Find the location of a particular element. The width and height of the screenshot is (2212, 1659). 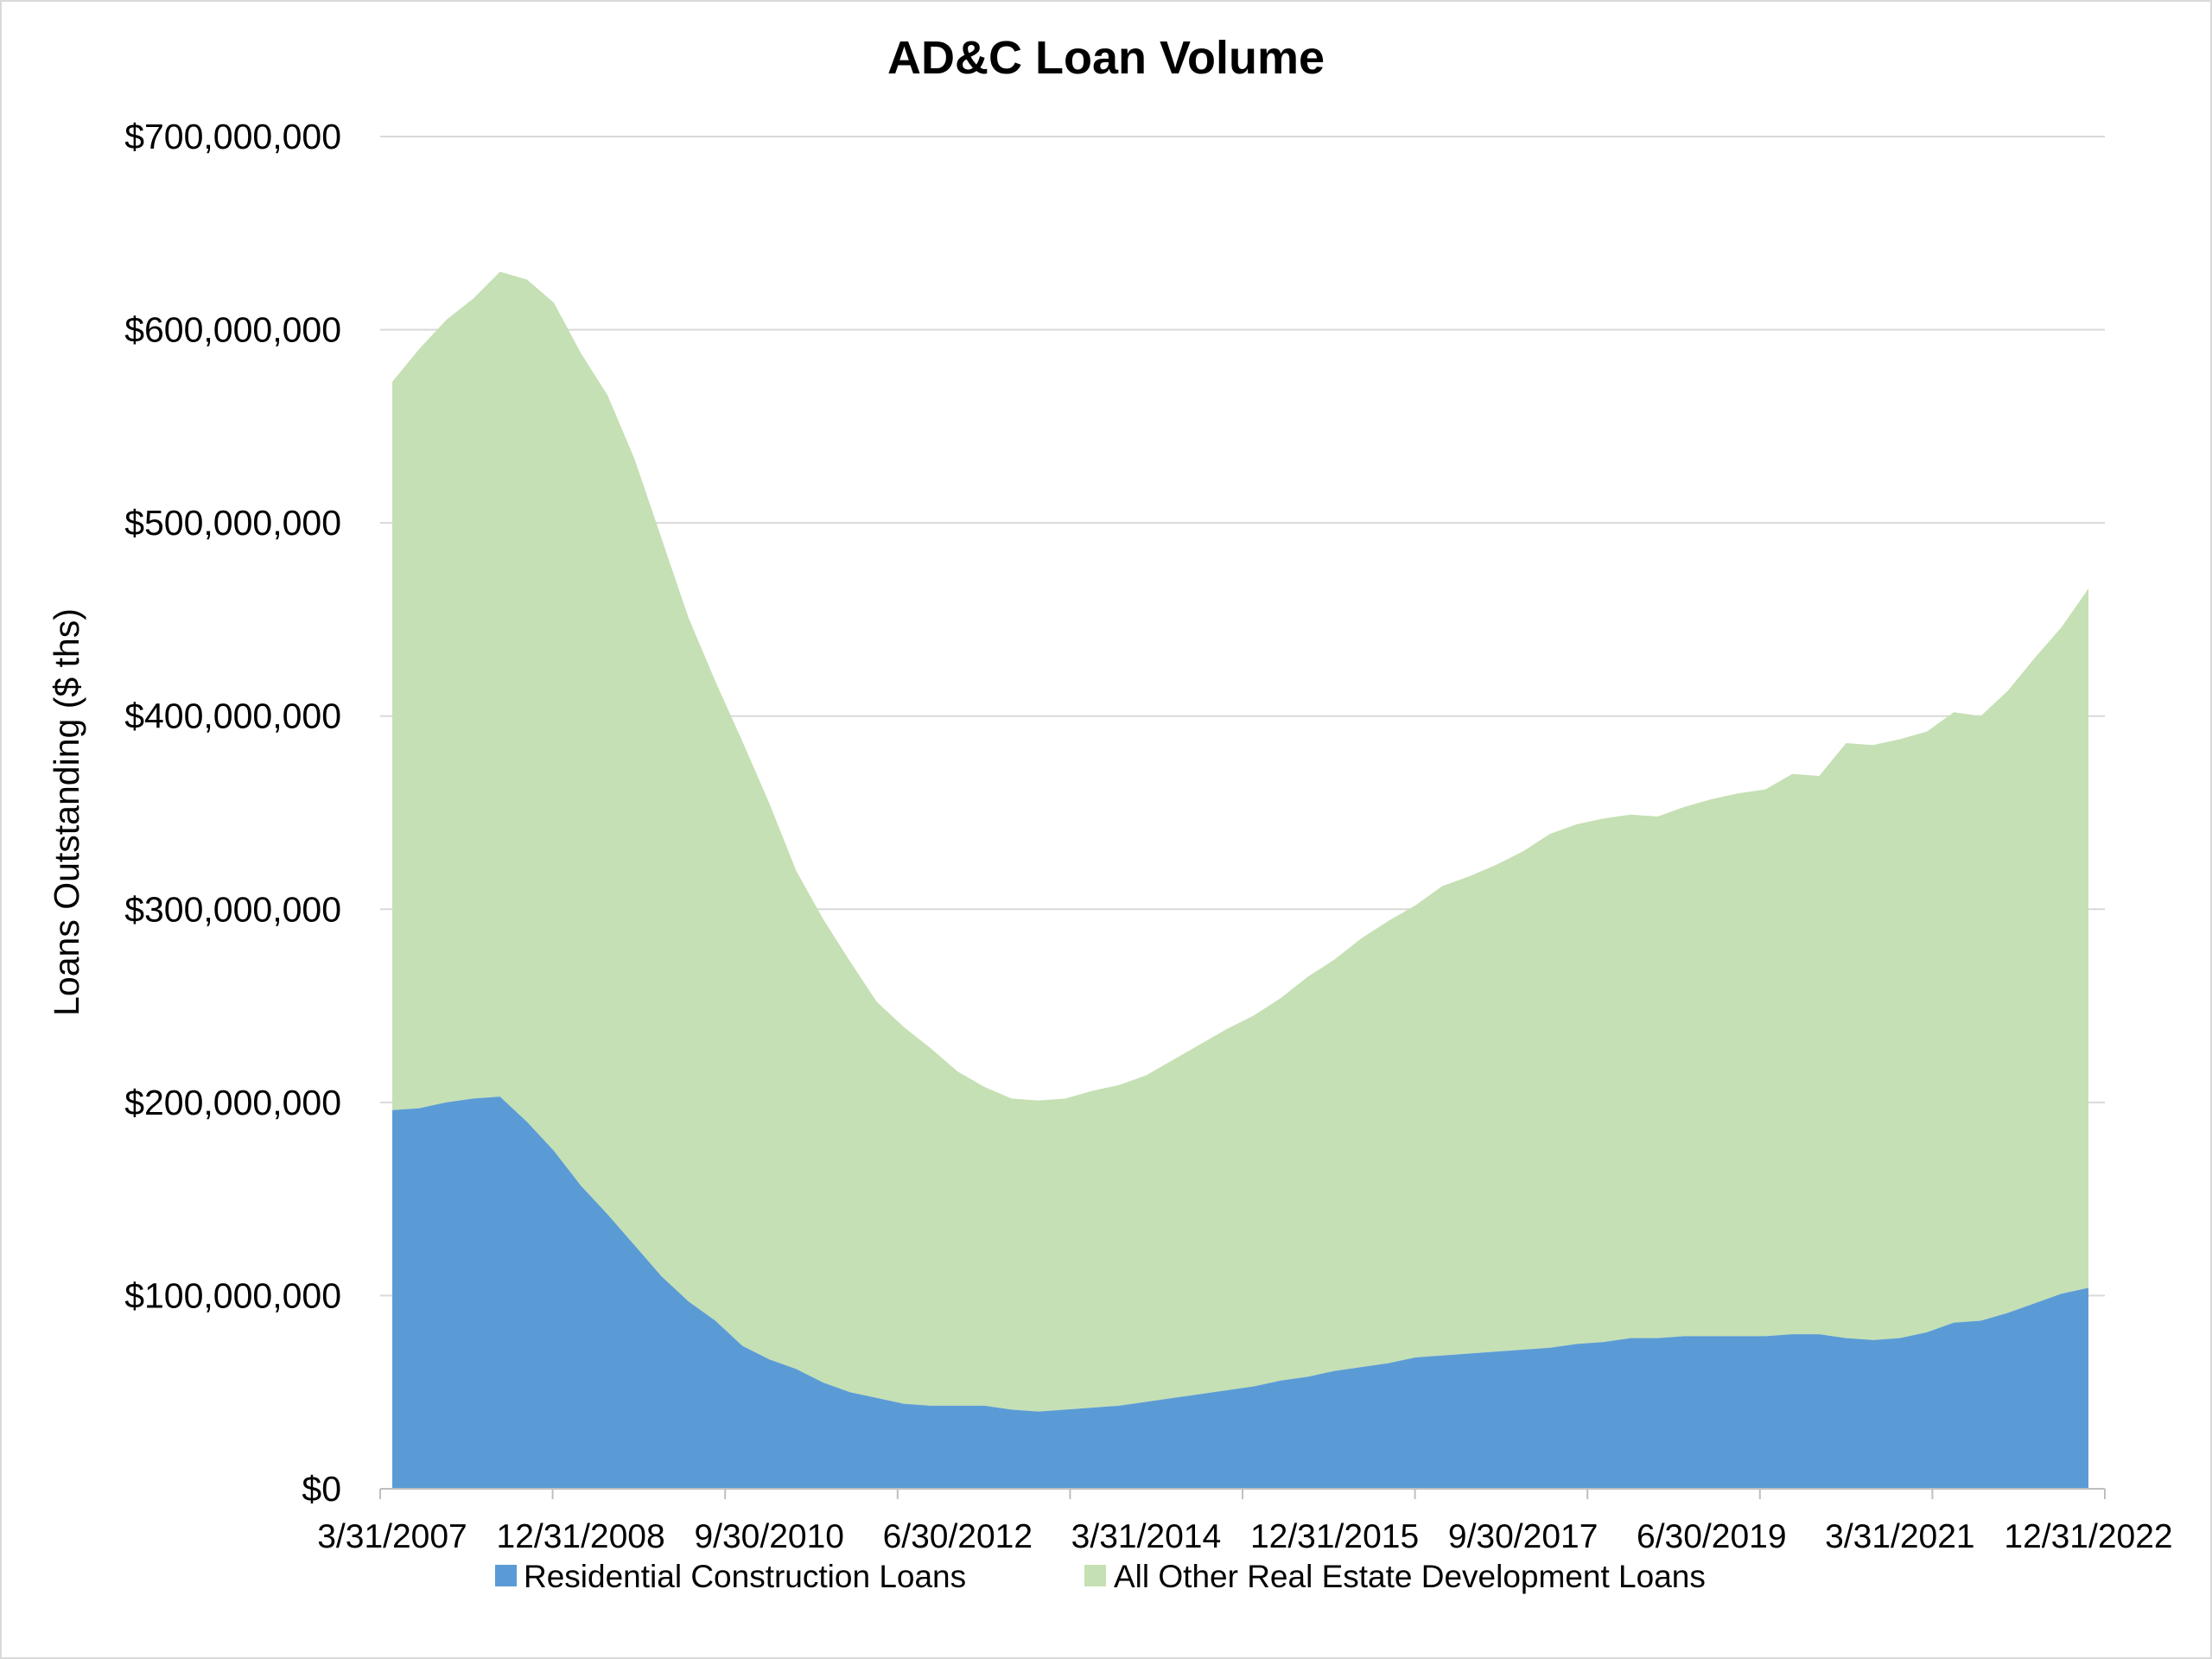

legend-swatch-other is located at coordinates (1095, 1575).